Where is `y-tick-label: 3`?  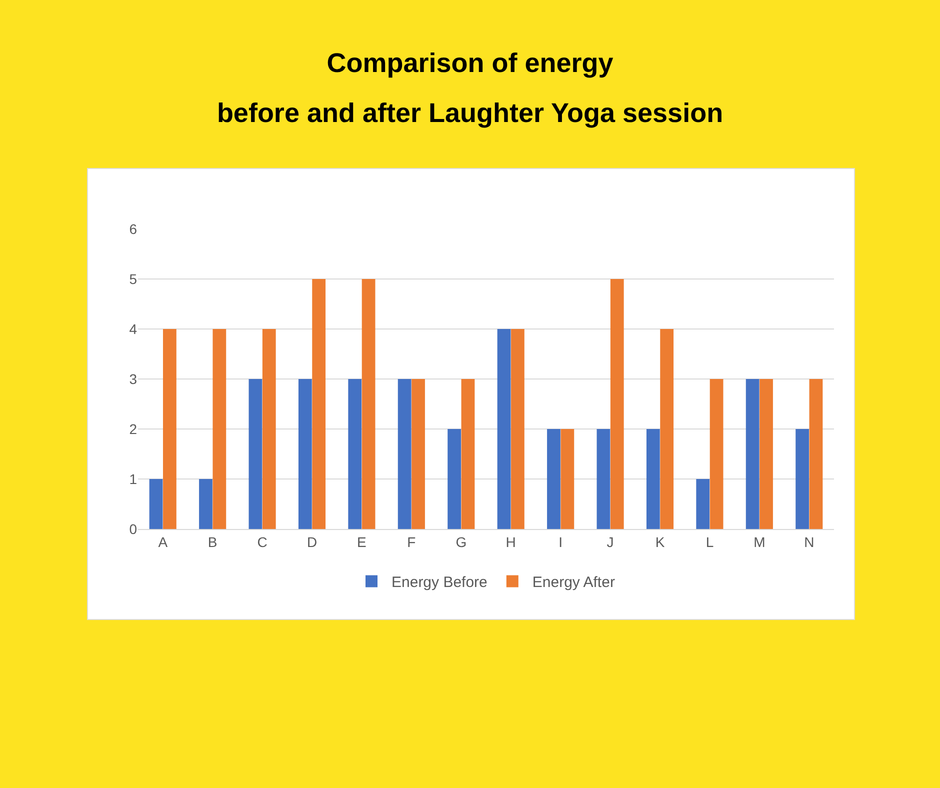 y-tick-label: 3 is located at coordinates (133, 378).